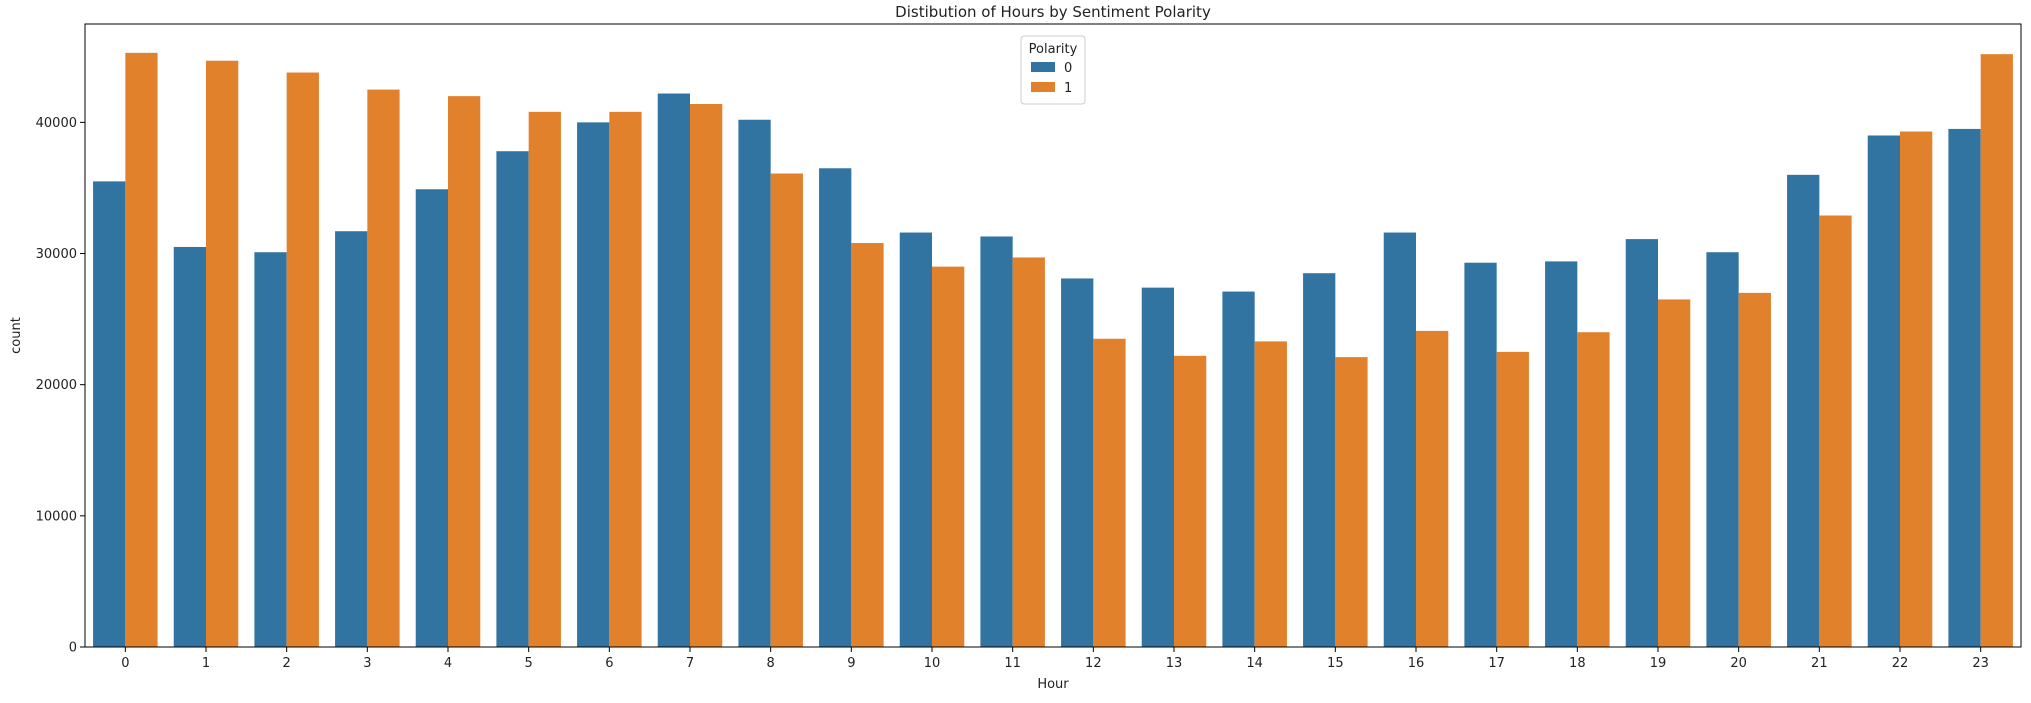 Image resolution: width=2031 pixels, height=703 pixels. I want to click on x-tick-label: 15, so click(1335, 663).